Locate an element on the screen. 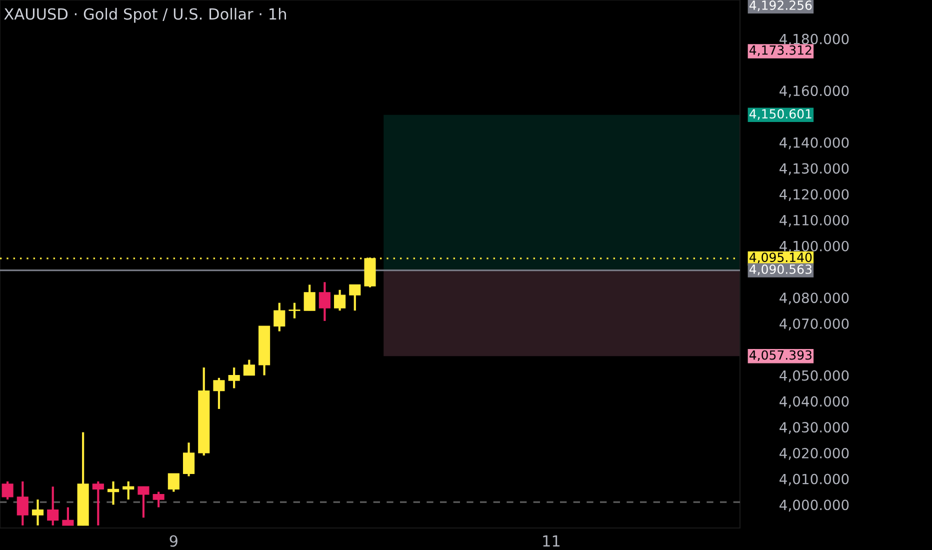 The height and width of the screenshot is (550, 932). y-tick-label: 4,020.000 is located at coordinates (814, 454).